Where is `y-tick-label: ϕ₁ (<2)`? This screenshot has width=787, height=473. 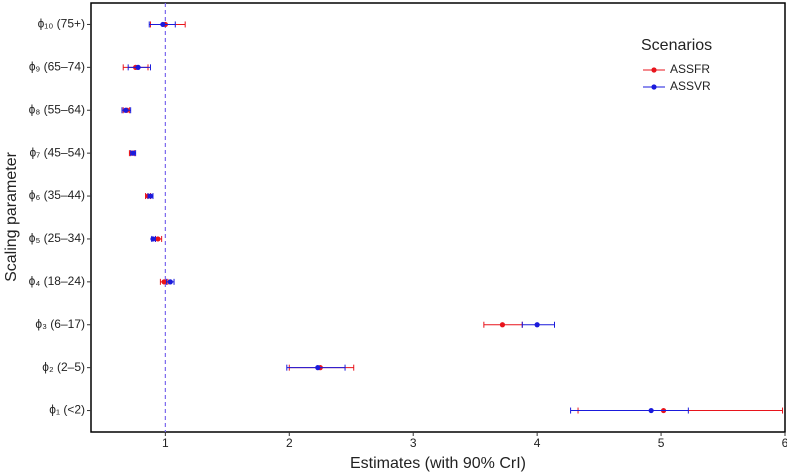
y-tick-label: ϕ₁ (<2) is located at coordinates (67, 410).